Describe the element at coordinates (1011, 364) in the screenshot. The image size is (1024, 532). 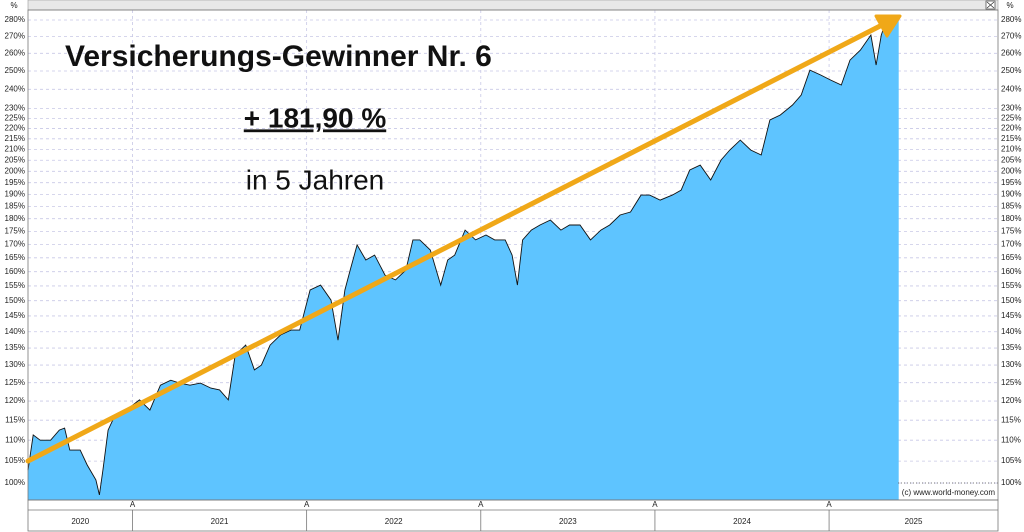
I see `y-tick-label-right: 130%` at that location.